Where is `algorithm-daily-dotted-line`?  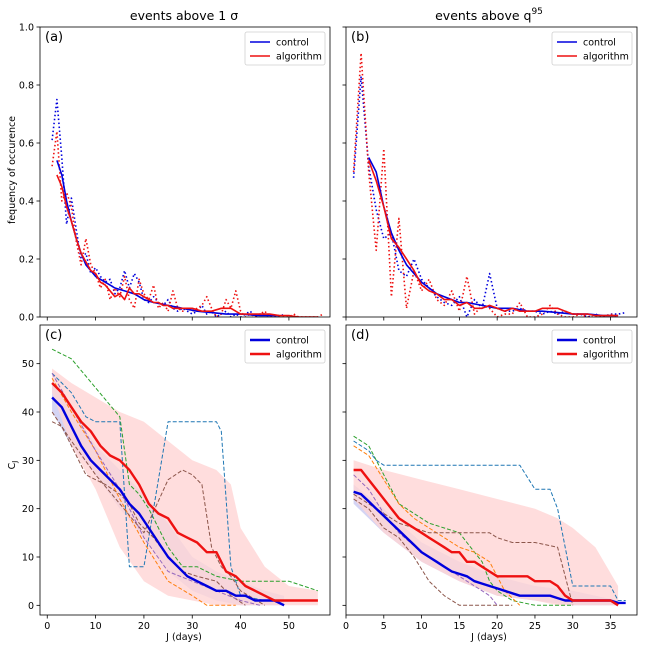 algorithm-daily-dotted-line is located at coordinates (187, 223).